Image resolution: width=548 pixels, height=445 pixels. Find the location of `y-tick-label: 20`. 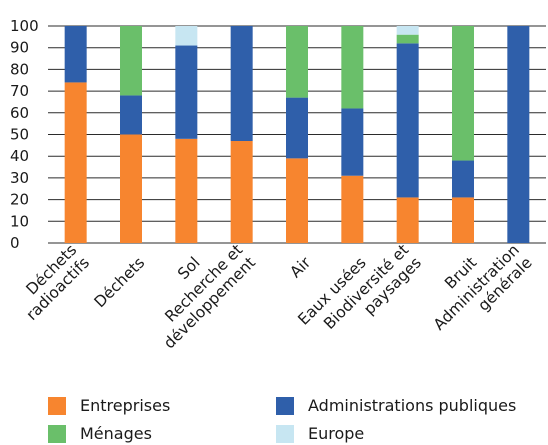

y-tick-label: 20 is located at coordinates (19, 200).